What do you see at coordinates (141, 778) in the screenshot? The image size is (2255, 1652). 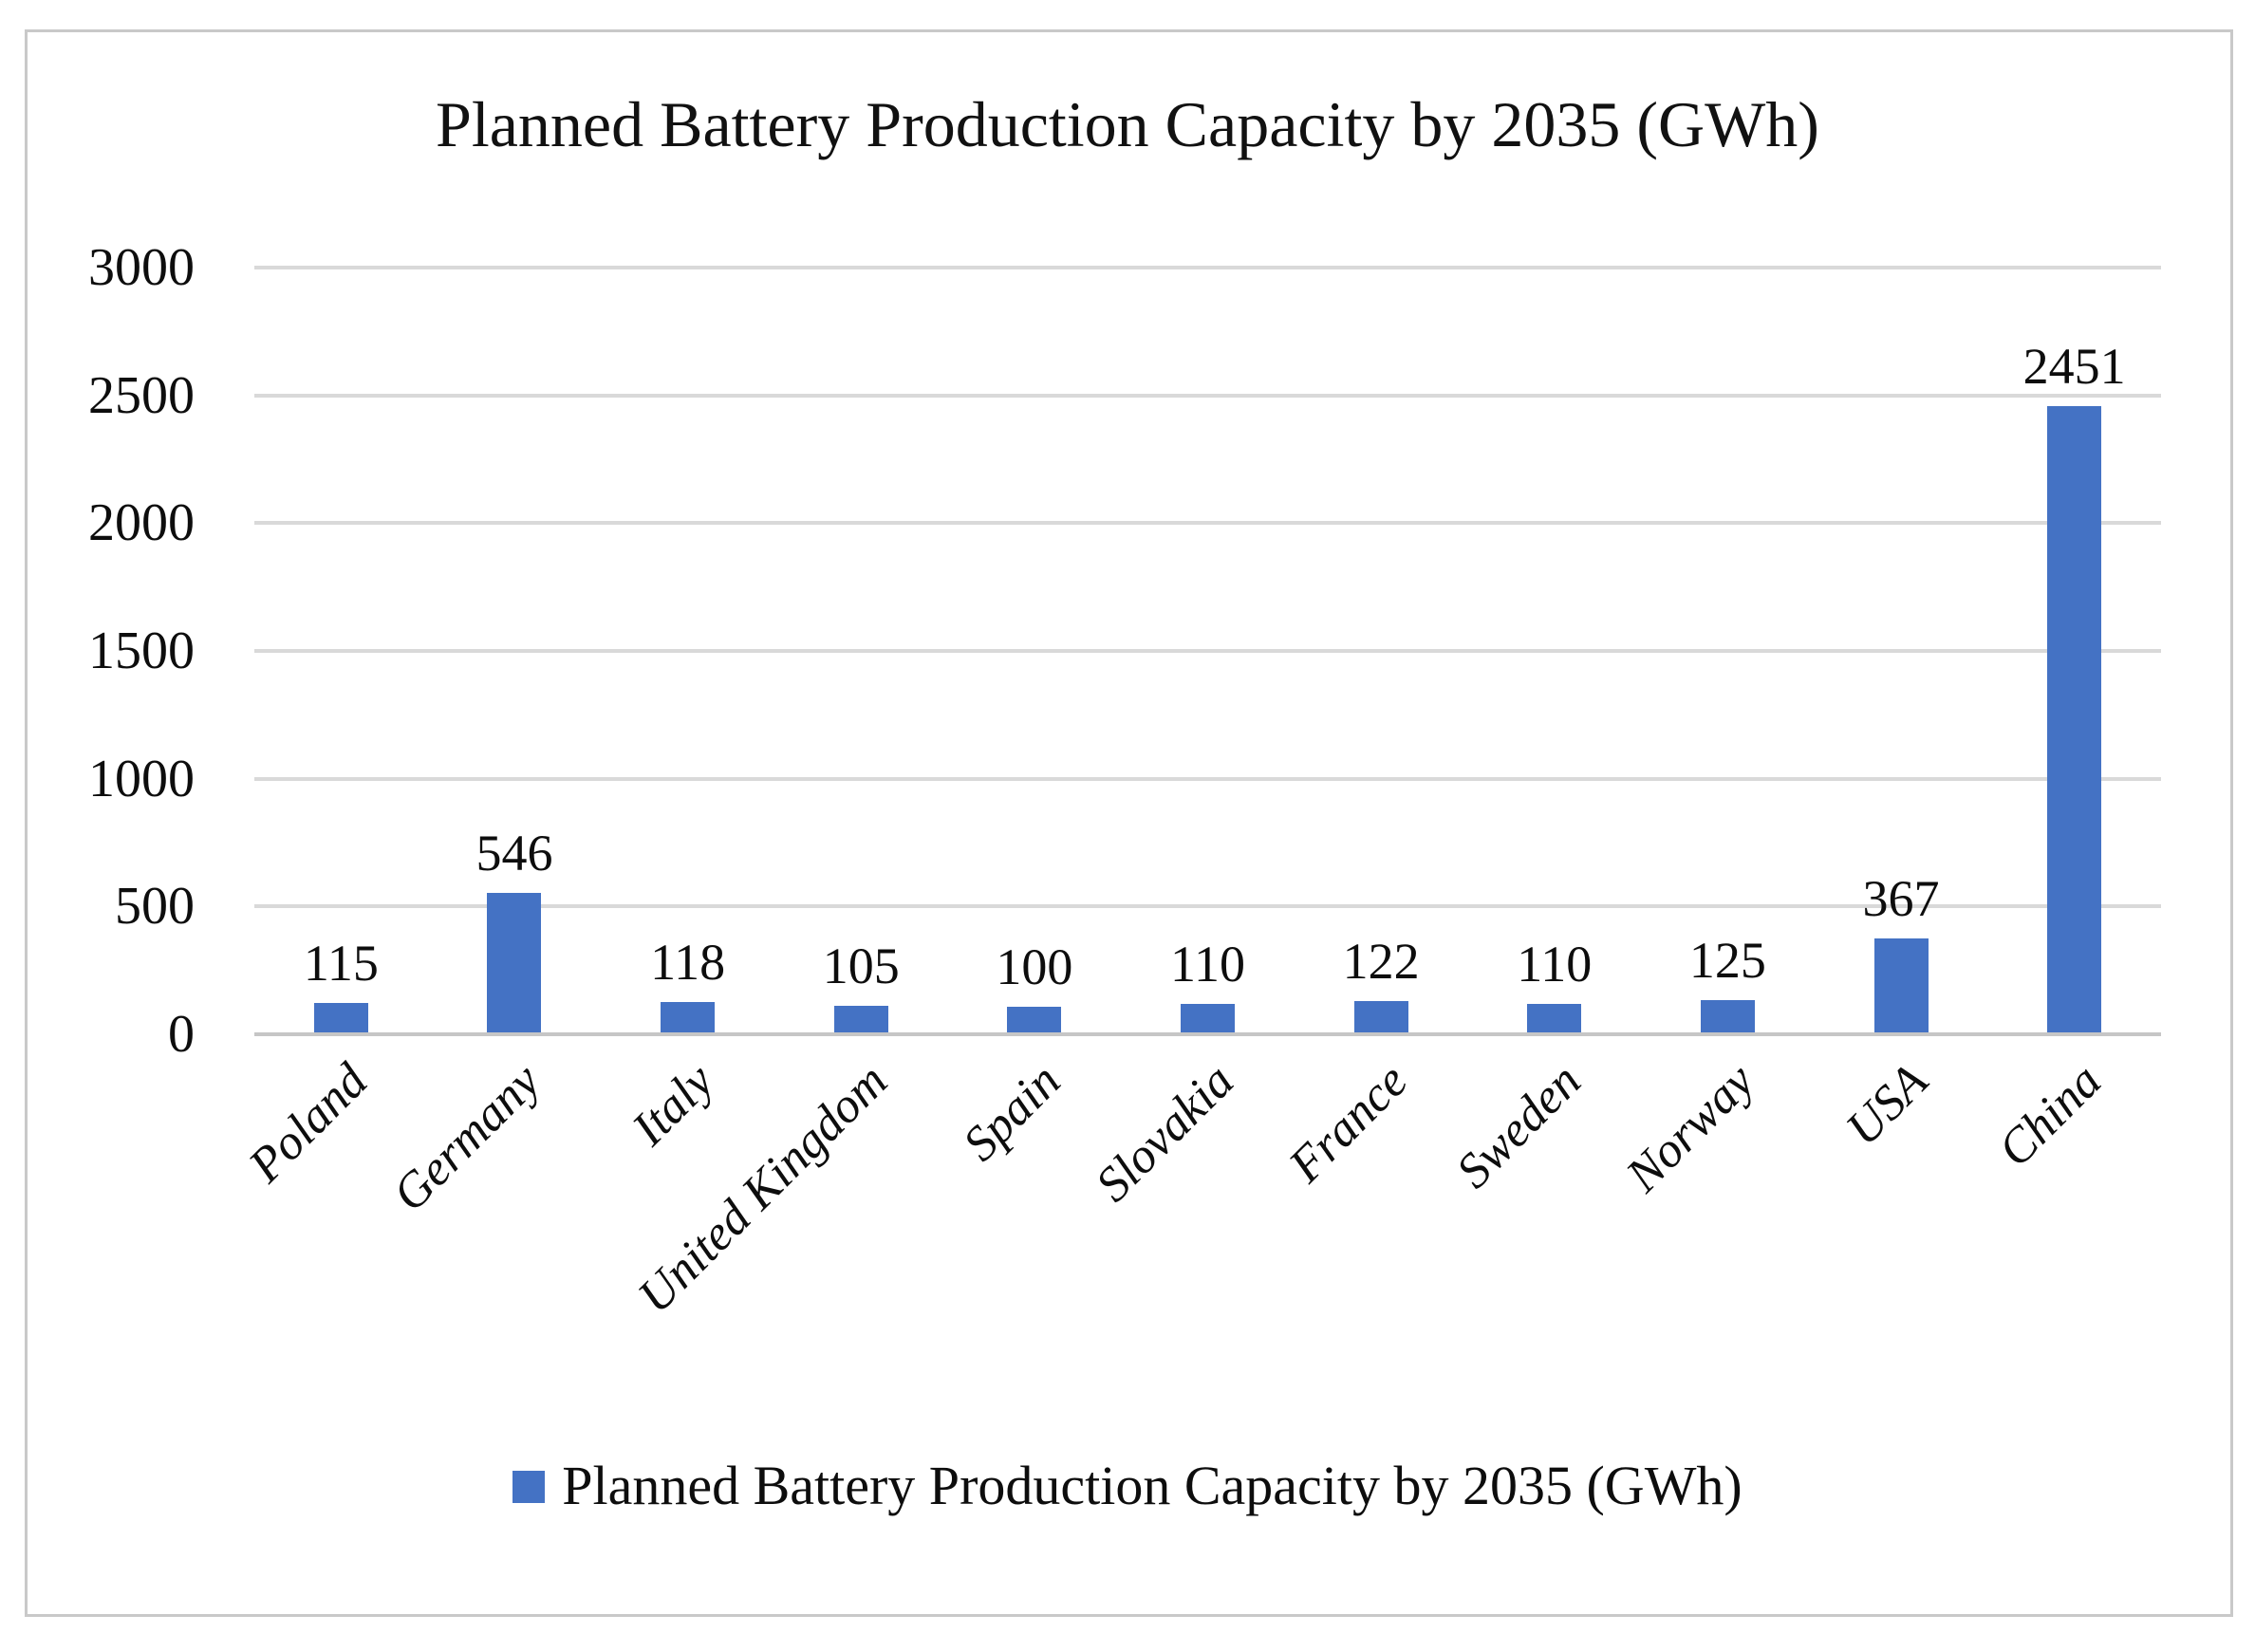 I see `y-axis-tick-label: 1000` at bounding box center [141, 778].